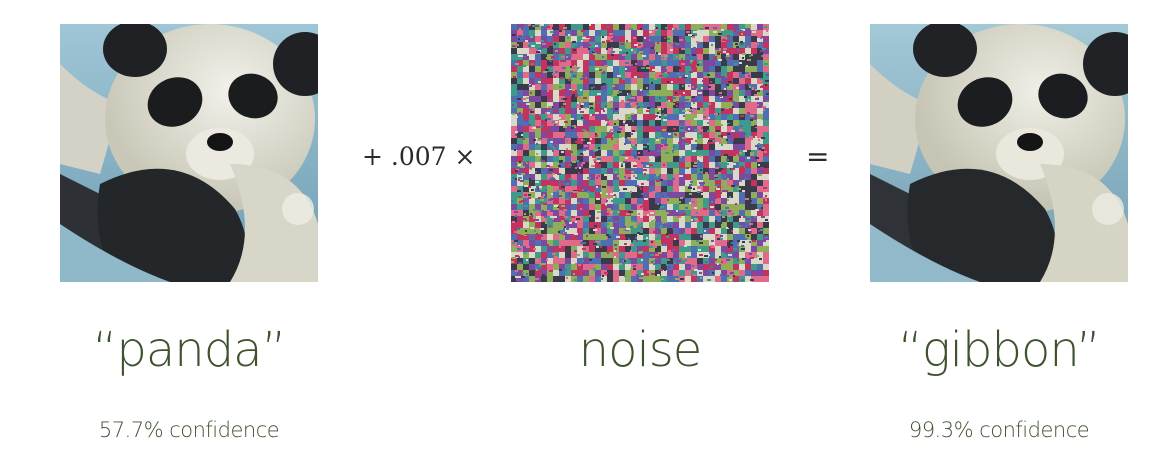 This screenshot has width=1156, height=456. I want to click on panda-image, so click(189, 153).